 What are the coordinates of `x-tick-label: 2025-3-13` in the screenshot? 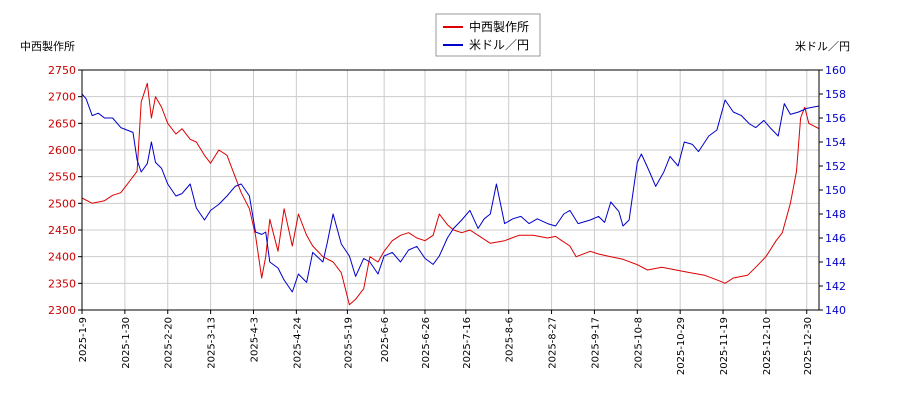 It's located at (212, 343).